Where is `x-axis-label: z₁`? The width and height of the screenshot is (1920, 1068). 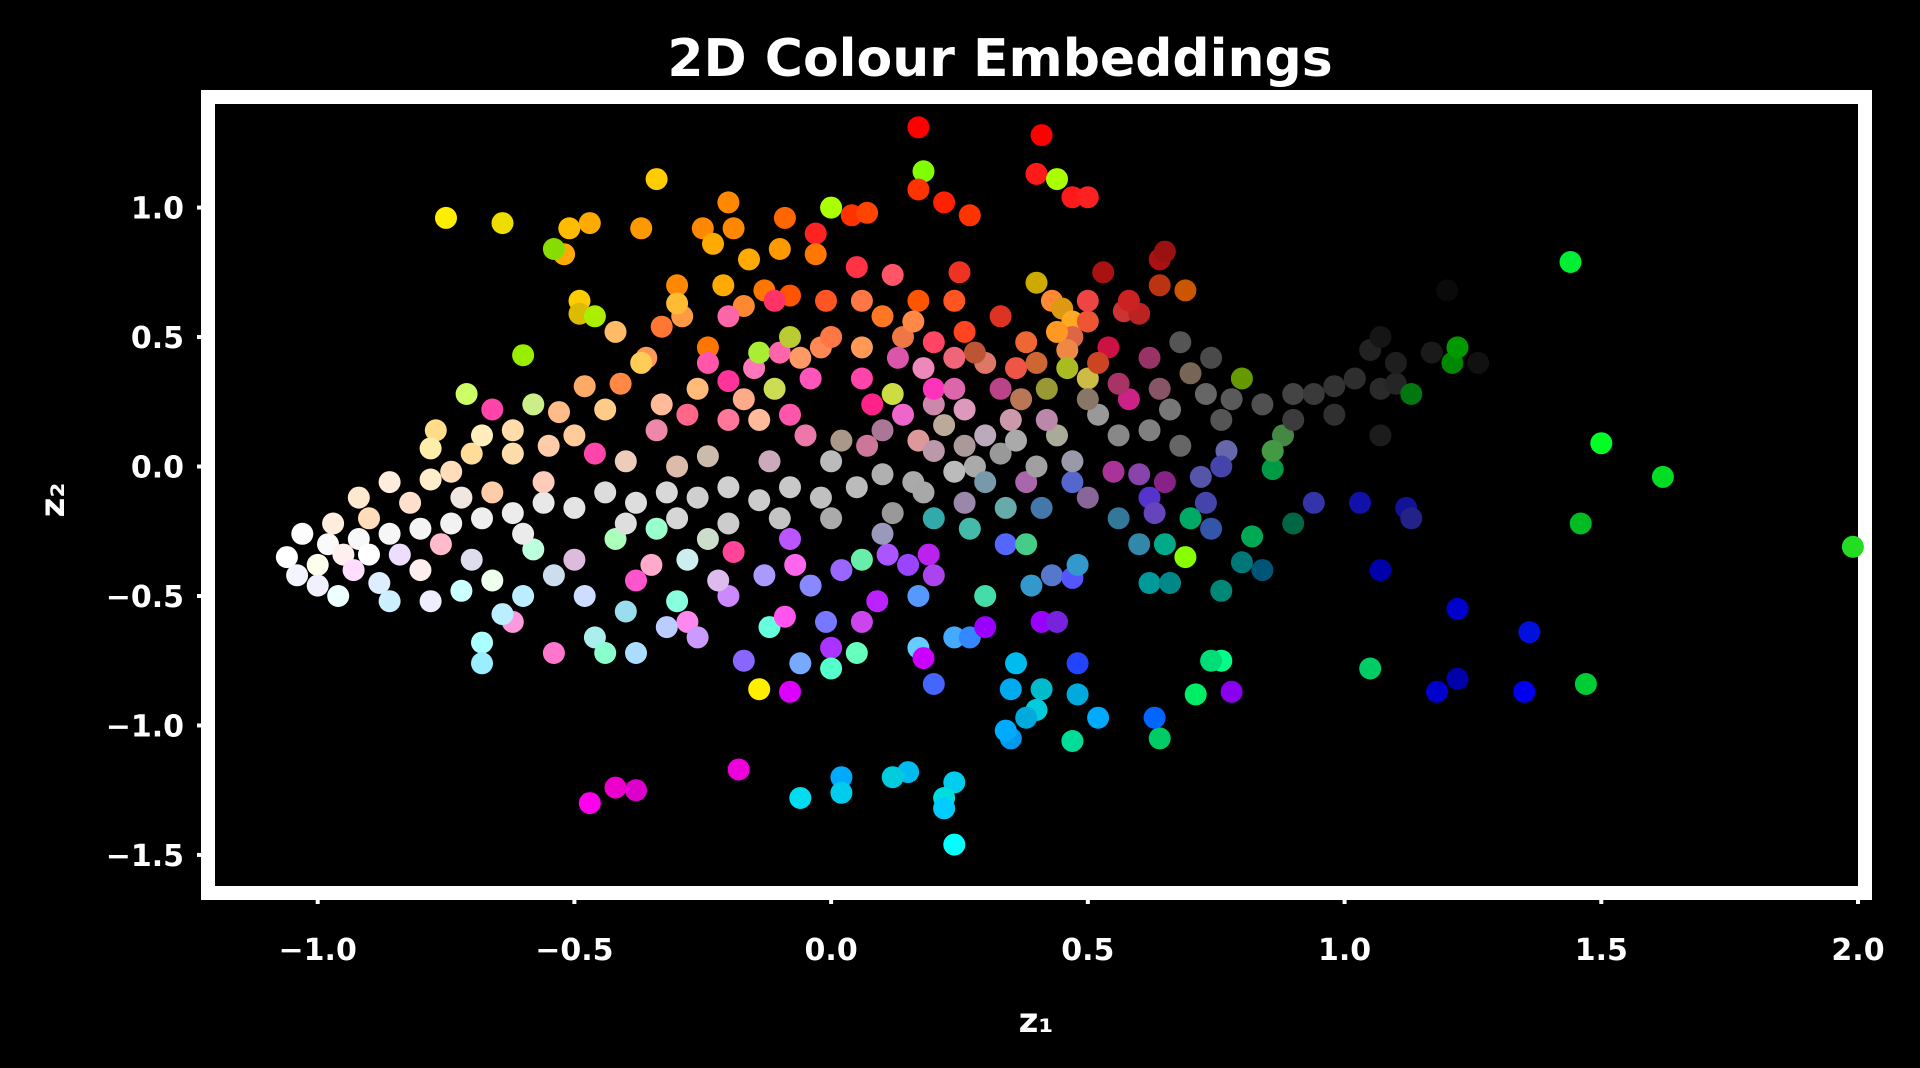
x-axis-label: z₁ is located at coordinates (1036, 1021).